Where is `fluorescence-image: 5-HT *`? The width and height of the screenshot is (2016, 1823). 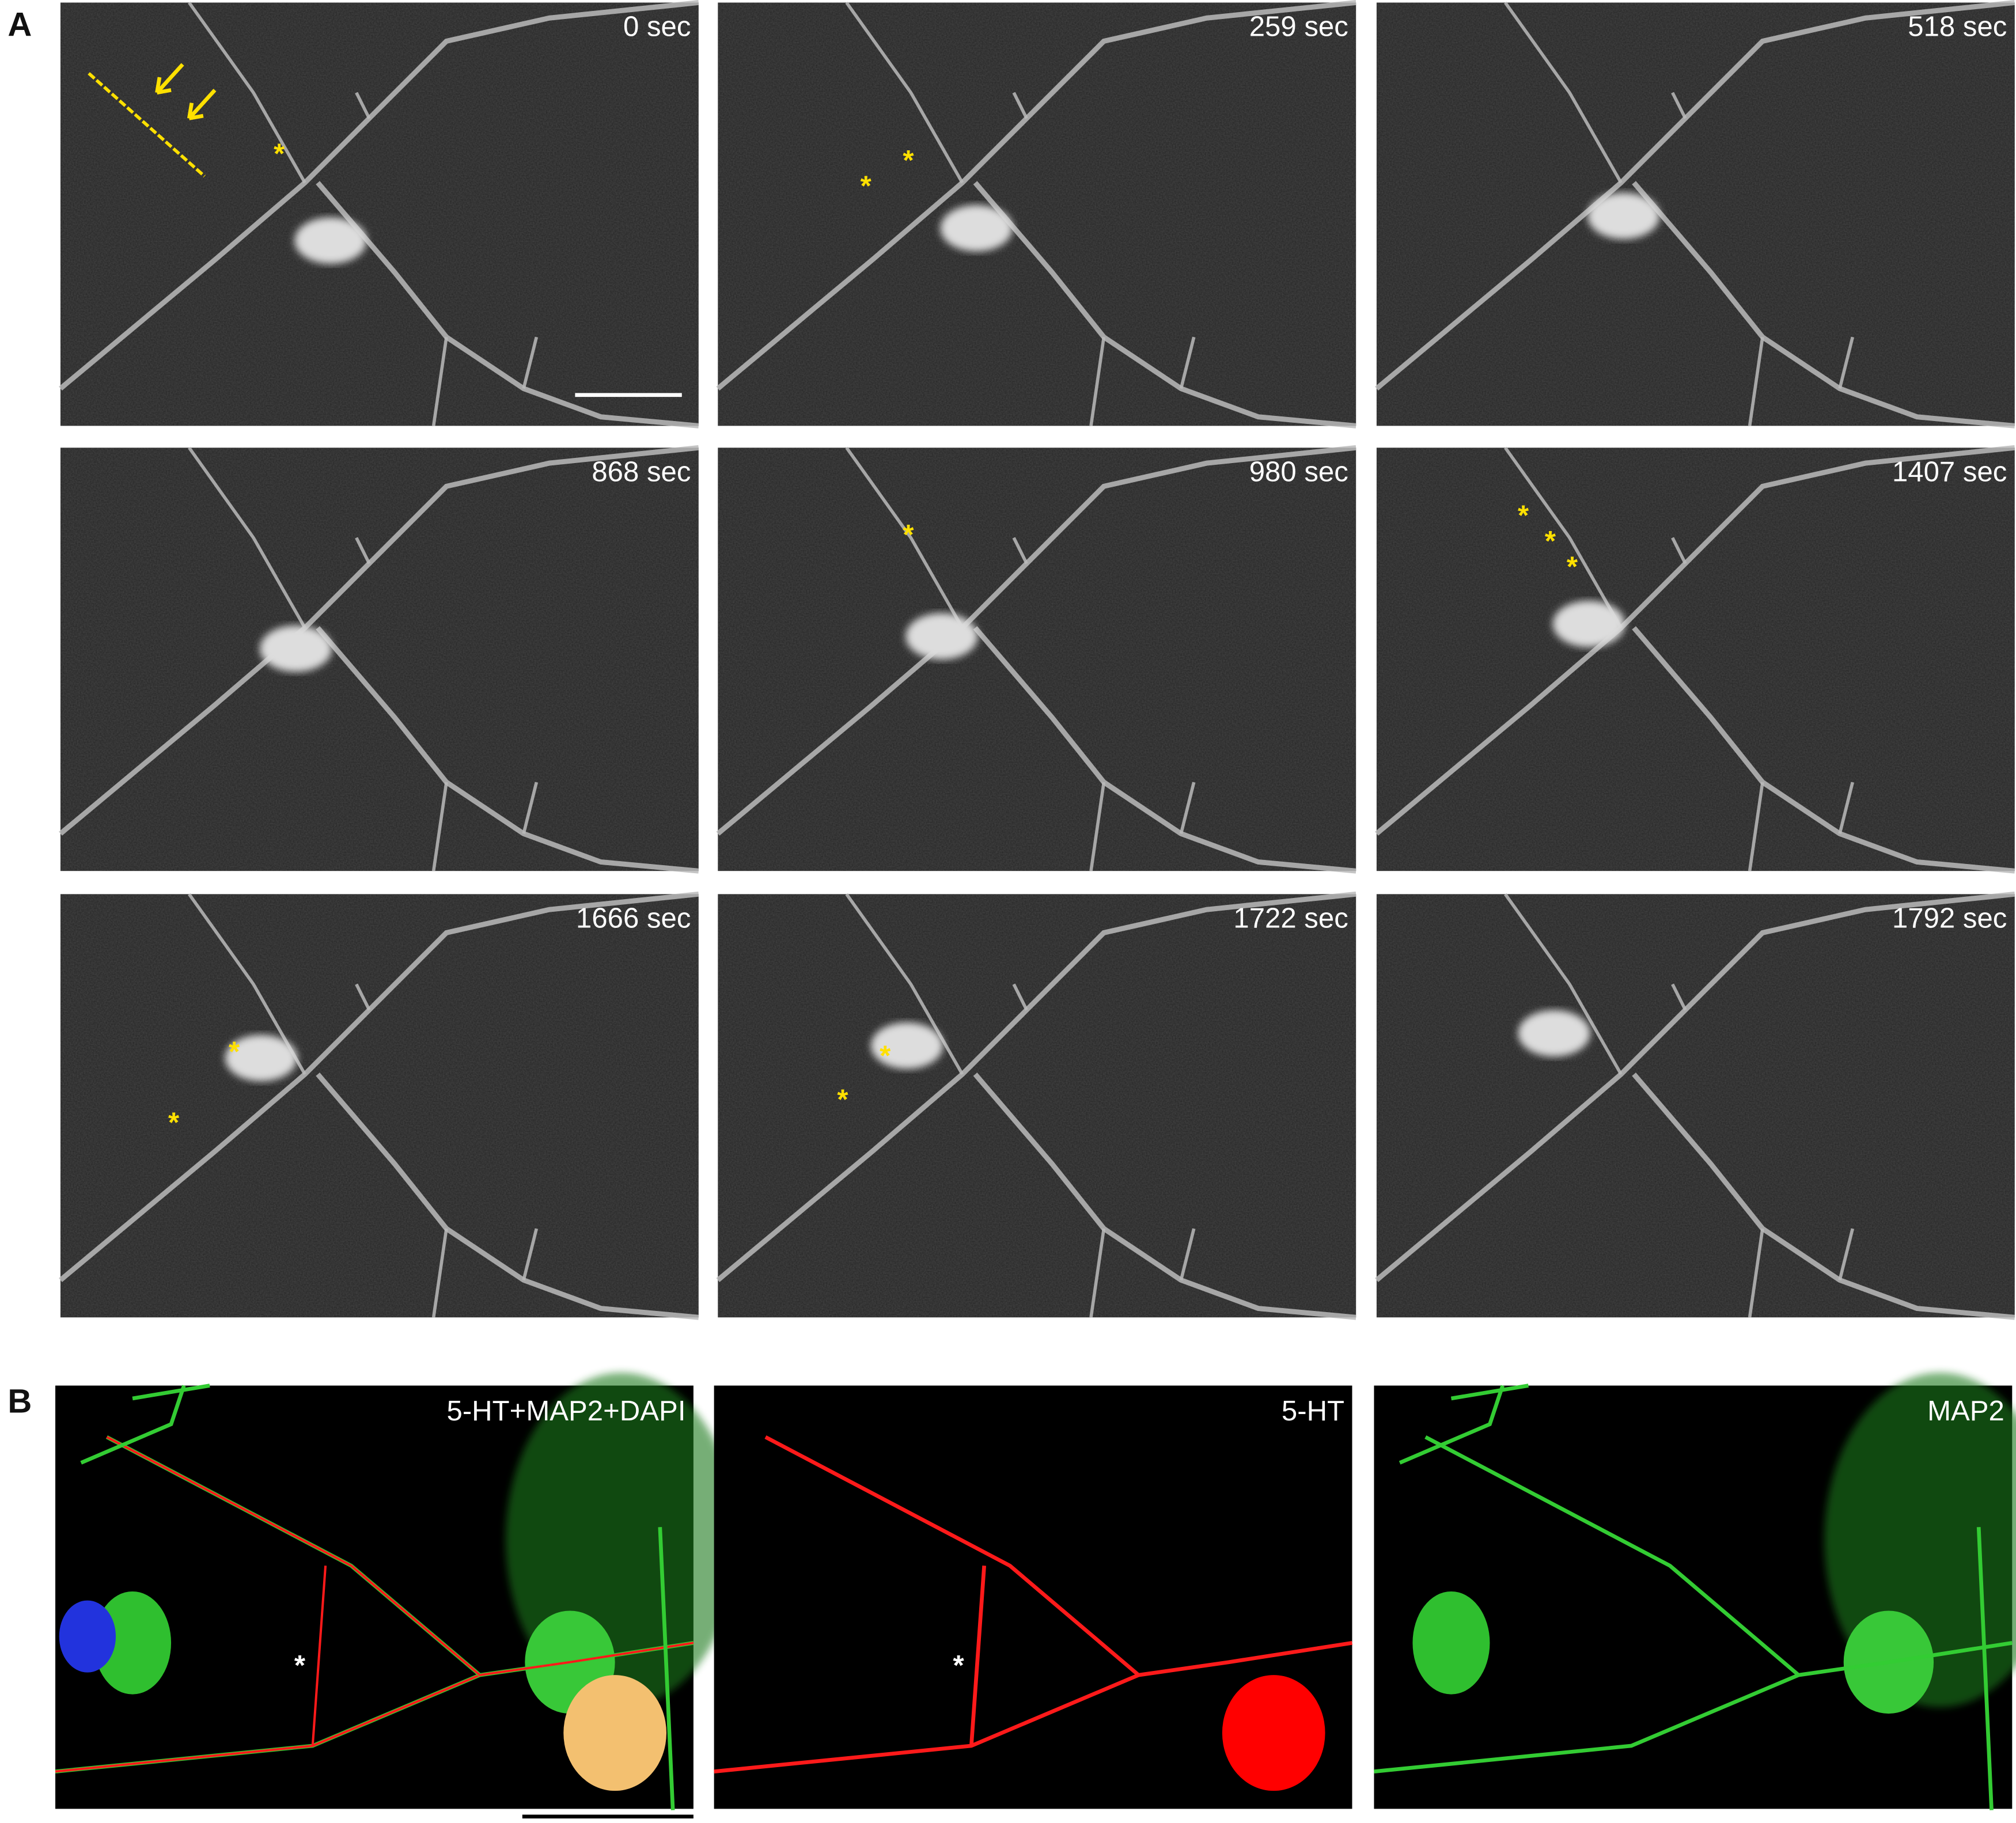
fluorescence-image: 5-HT * is located at coordinates (1033, 1597).